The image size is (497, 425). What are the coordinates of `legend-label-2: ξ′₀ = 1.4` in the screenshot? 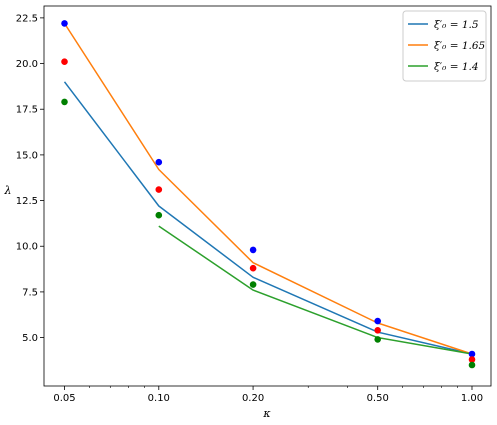 It's located at (456, 67).